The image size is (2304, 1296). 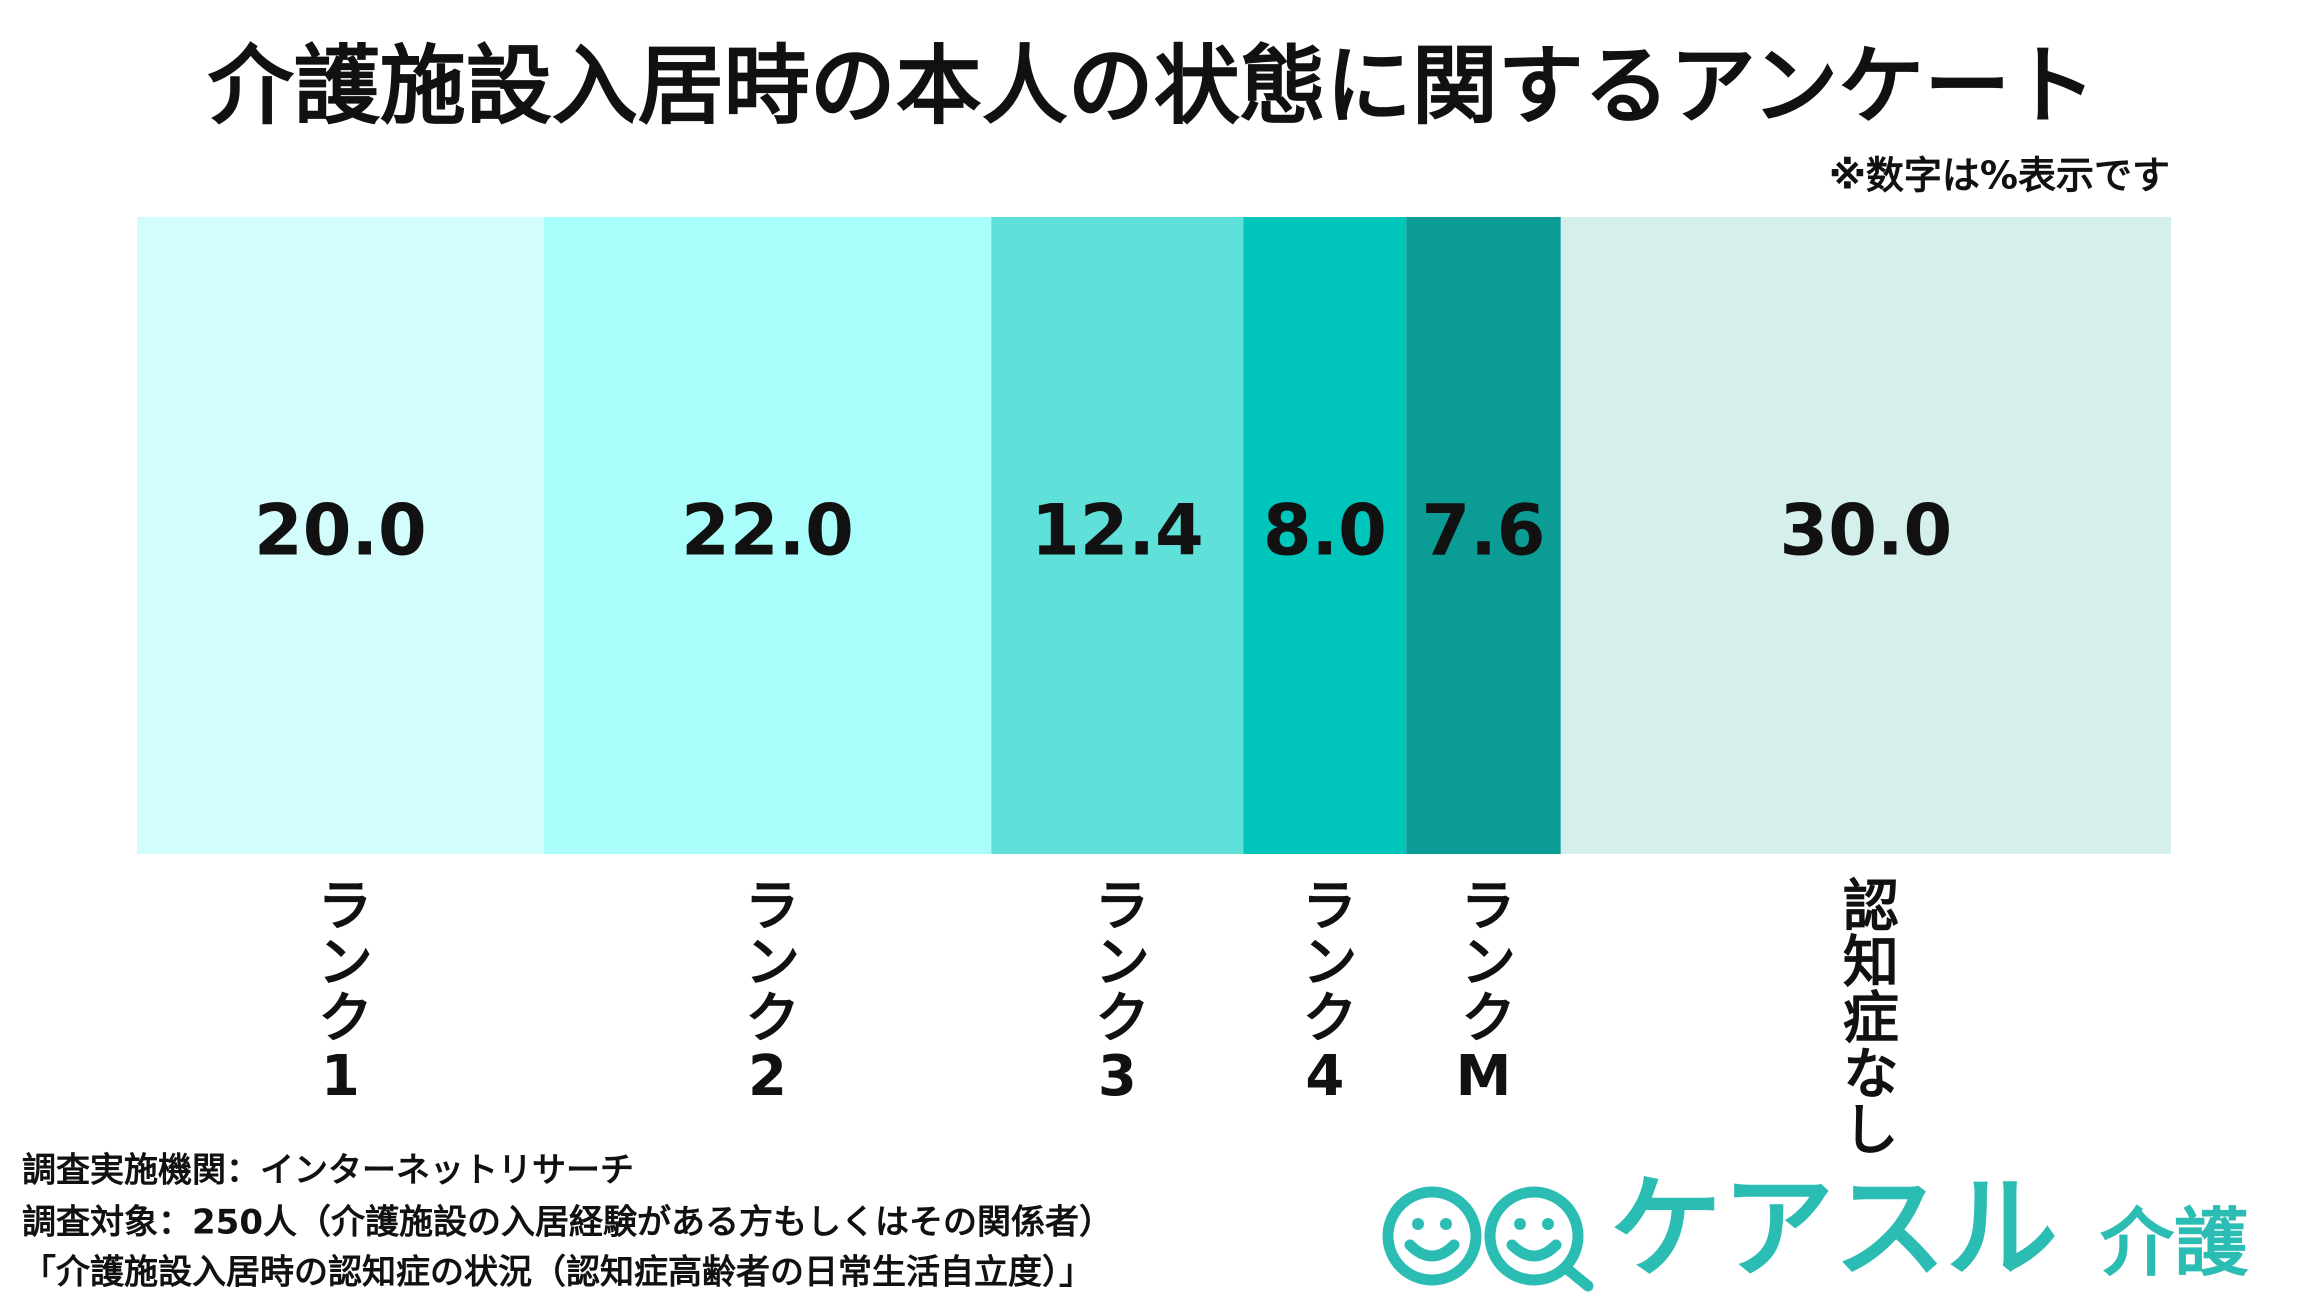 What do you see at coordinates (340, 531) in the screenshot?
I see `value-label: 20.0` at bounding box center [340, 531].